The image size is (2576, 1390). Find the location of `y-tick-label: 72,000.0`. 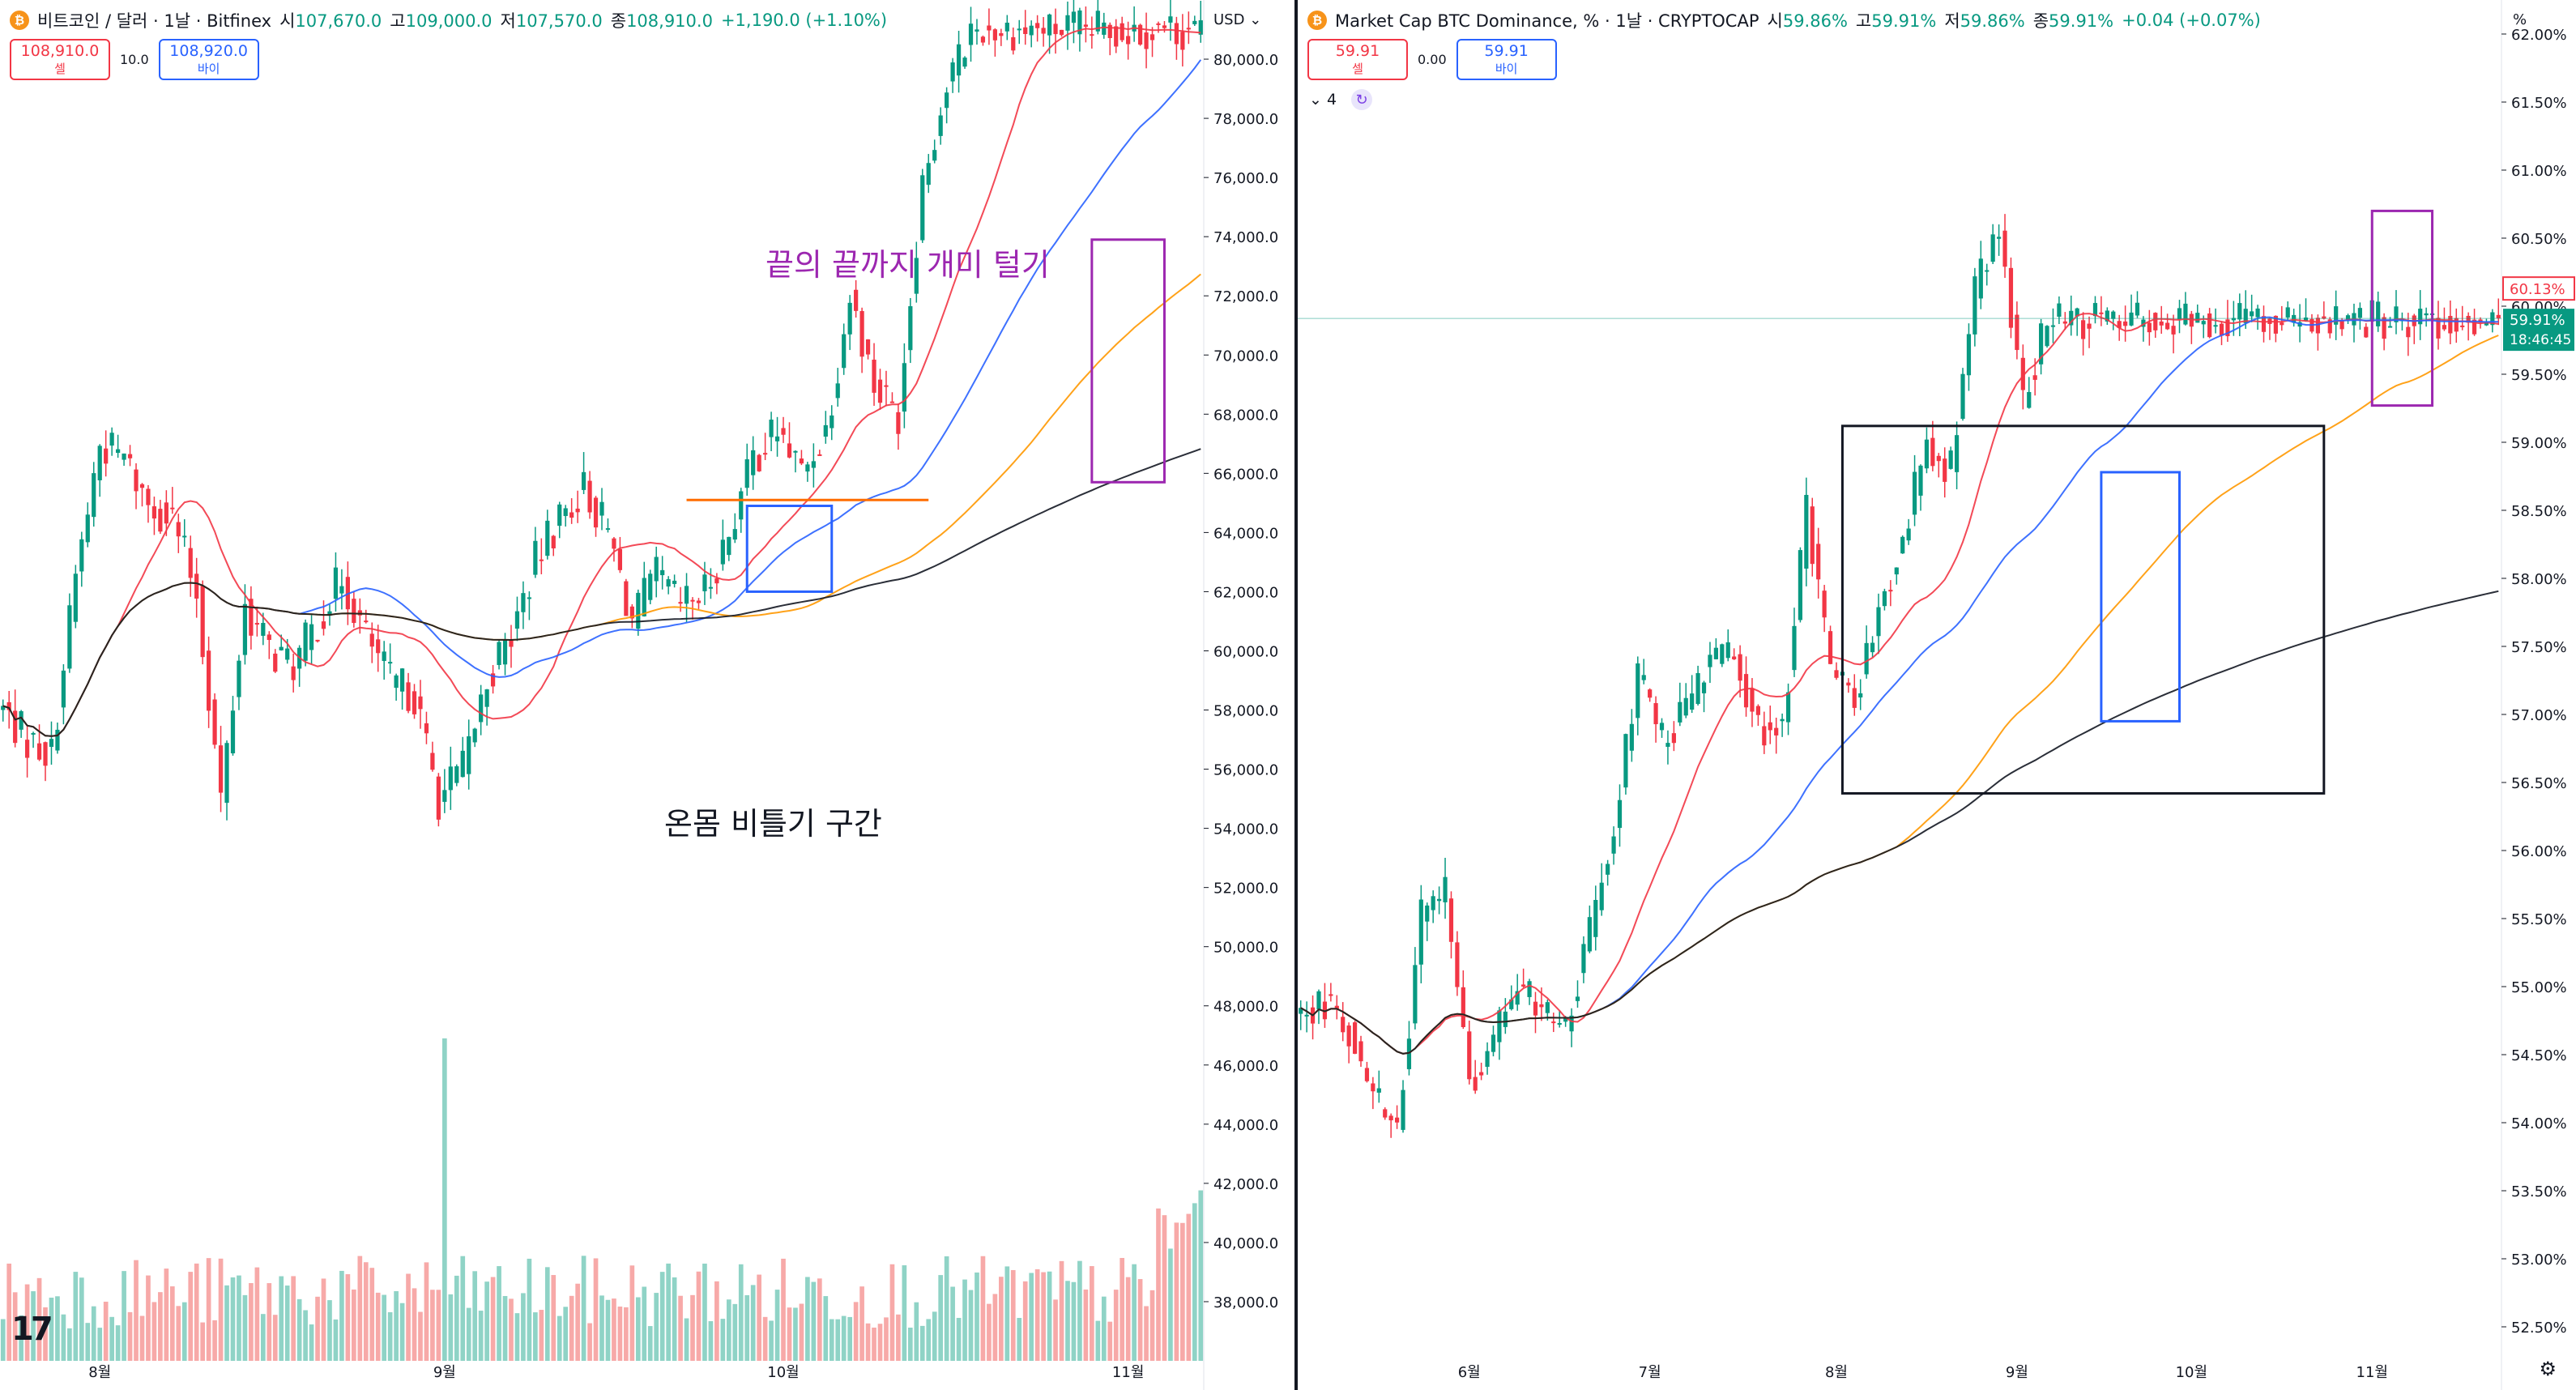

y-tick-label: 72,000.0 is located at coordinates (1245, 296).